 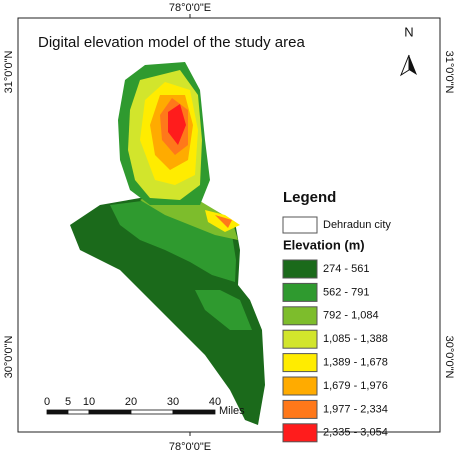 I want to click on legend-label: 2,335 - 3,054, so click(x=355, y=433).